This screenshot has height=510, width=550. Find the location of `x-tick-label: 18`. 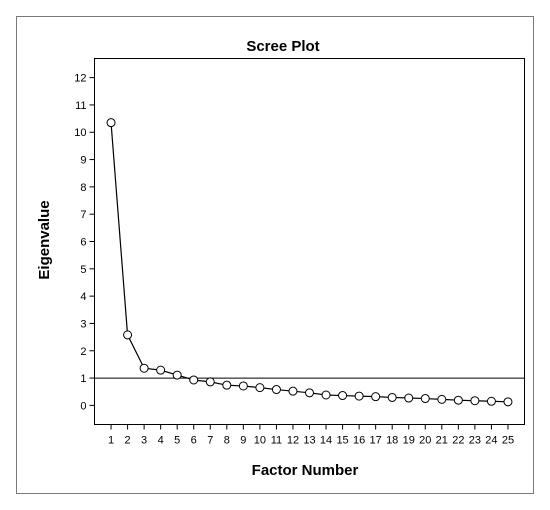

x-tick-label: 18 is located at coordinates (392, 441).